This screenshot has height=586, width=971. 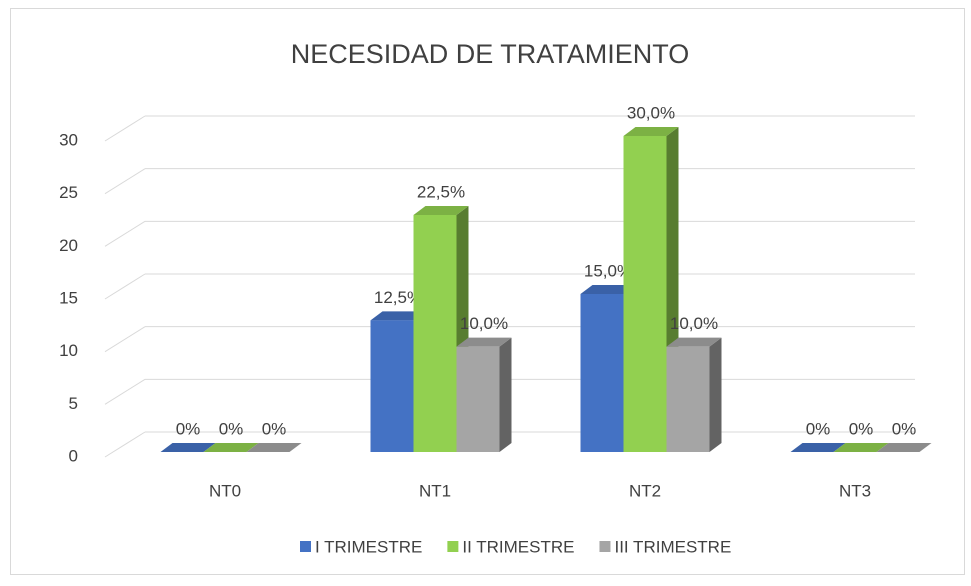 What do you see at coordinates (490, 54) in the screenshot?
I see `chart-title: NECESIDAD DE TRATAMIENTO` at bounding box center [490, 54].